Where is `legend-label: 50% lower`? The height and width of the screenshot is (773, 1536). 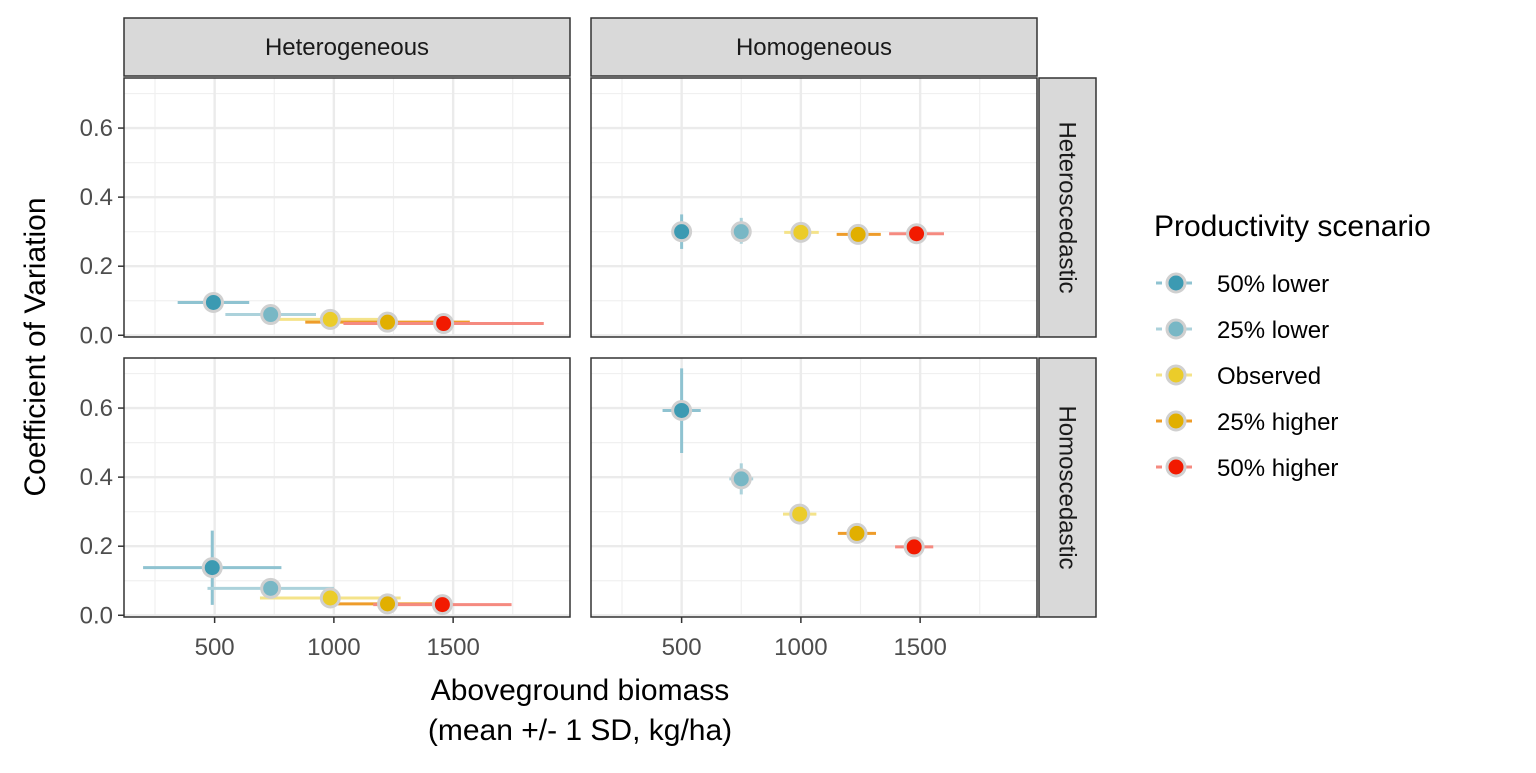
legend-label: 50% lower is located at coordinates (1273, 284).